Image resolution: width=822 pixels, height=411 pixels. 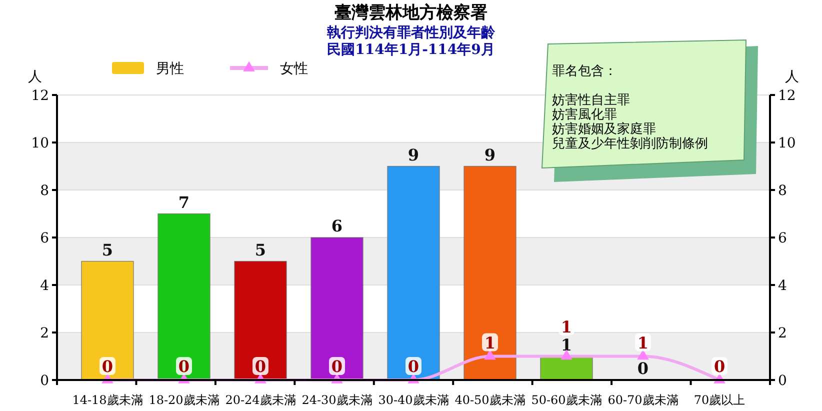 What do you see at coordinates (35, 77) in the screenshot?
I see `y-axis-title: 人` at bounding box center [35, 77].